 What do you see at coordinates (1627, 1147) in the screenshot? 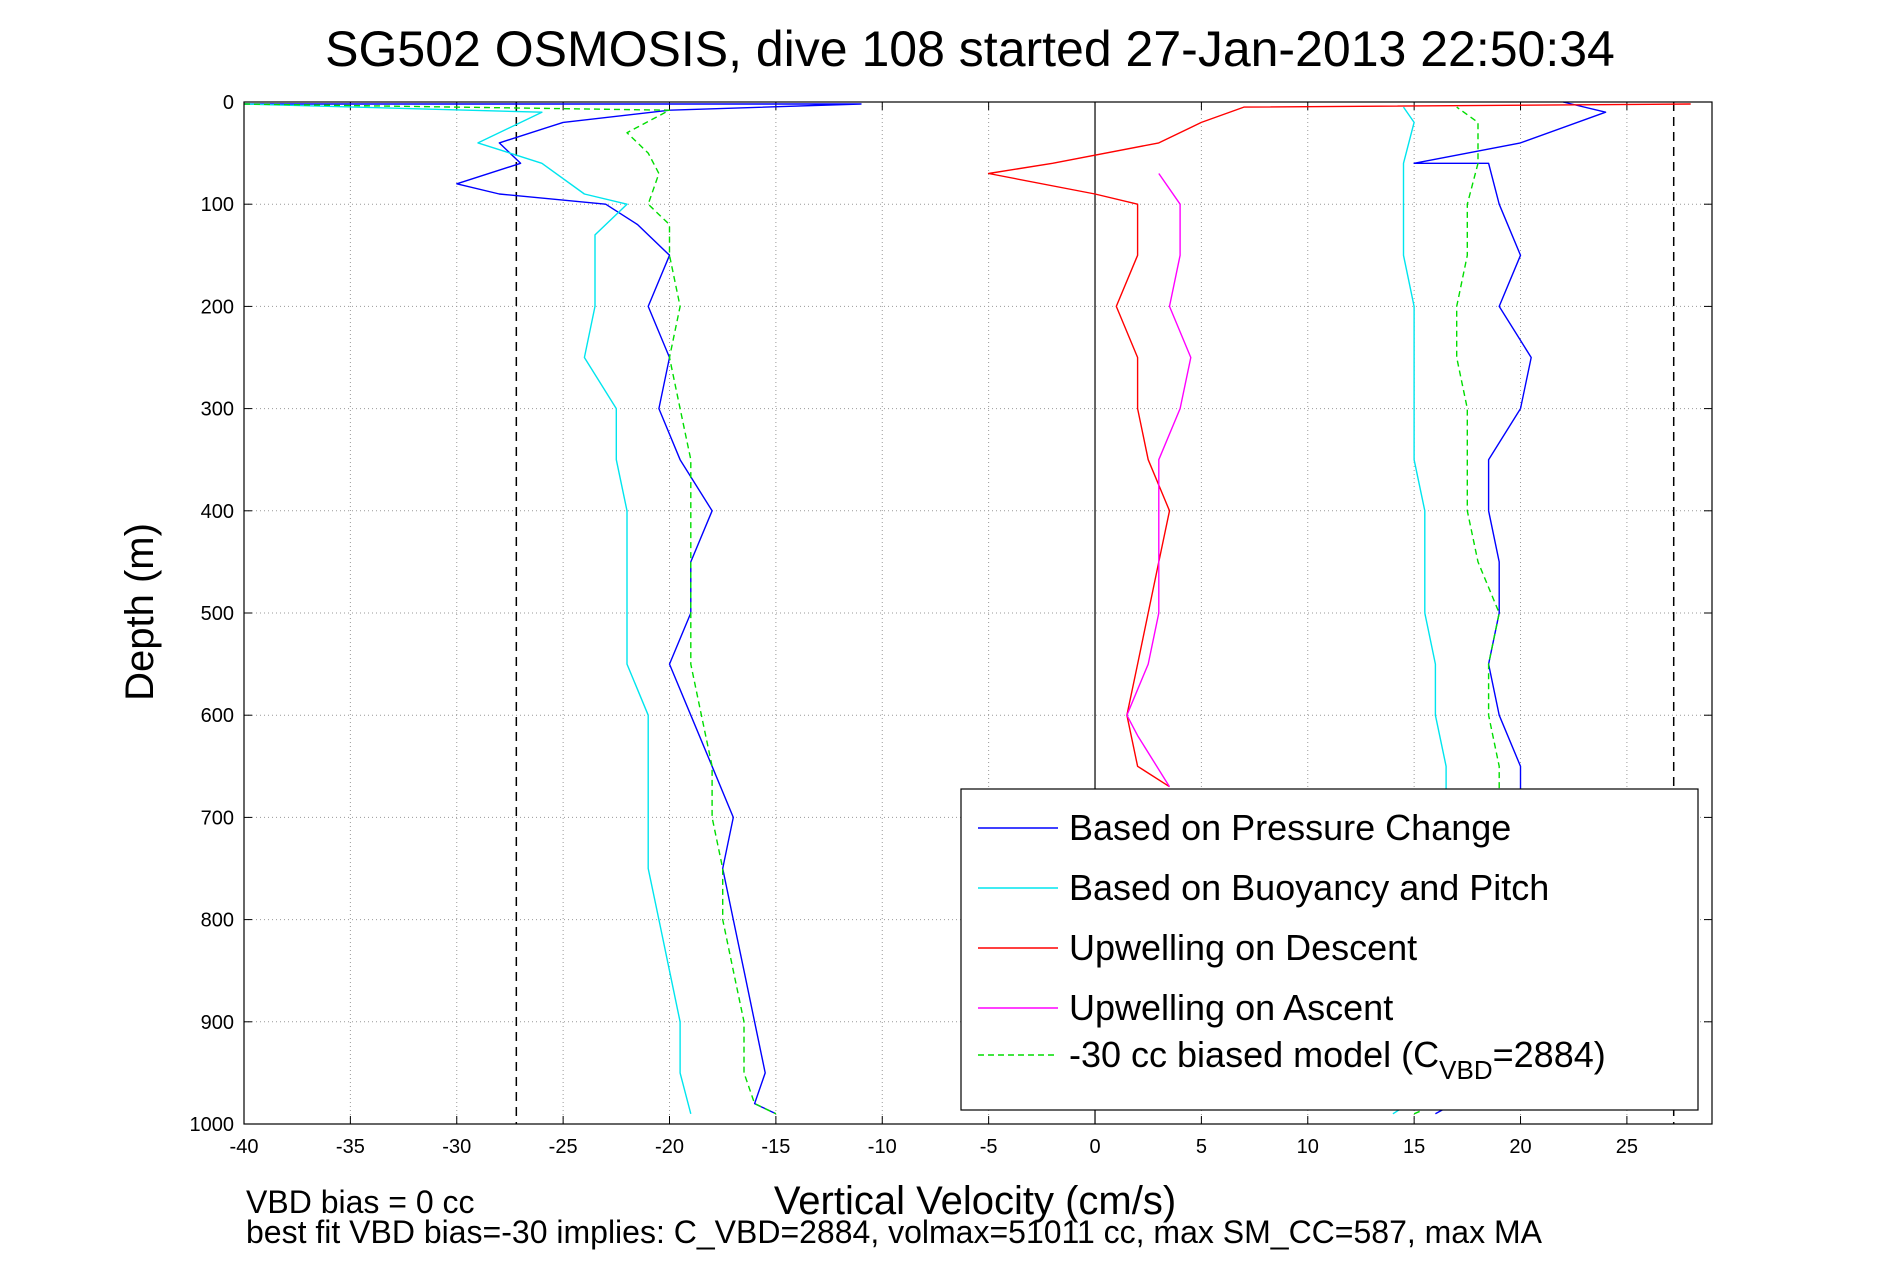
I see `x-tick-label: 25` at bounding box center [1627, 1147].